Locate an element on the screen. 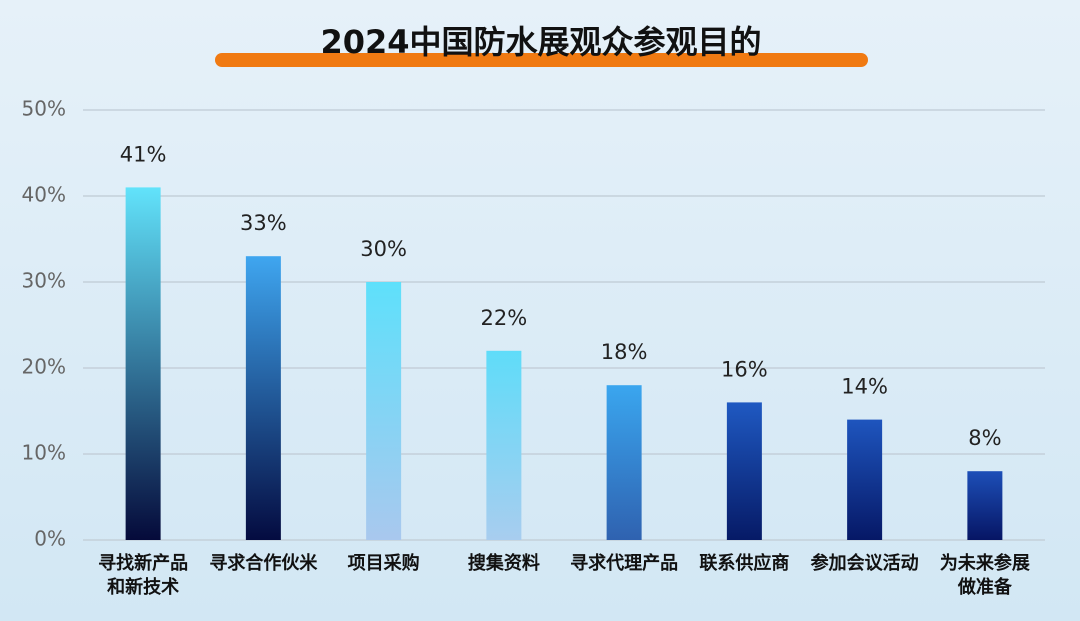 This screenshot has height=621, width=1080. x-tick-label: 项目采购 is located at coordinates (383, 563).